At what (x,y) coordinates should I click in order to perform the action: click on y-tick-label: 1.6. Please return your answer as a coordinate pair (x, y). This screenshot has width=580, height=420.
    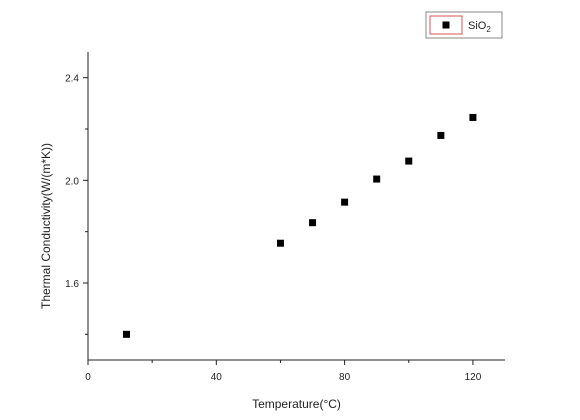
    Looking at the image, I should click on (72, 284).